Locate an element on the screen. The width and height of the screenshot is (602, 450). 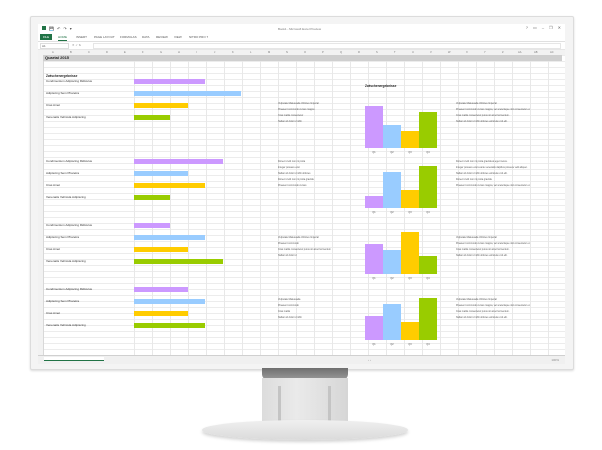
col-header: W is located at coordinates (449, 52).